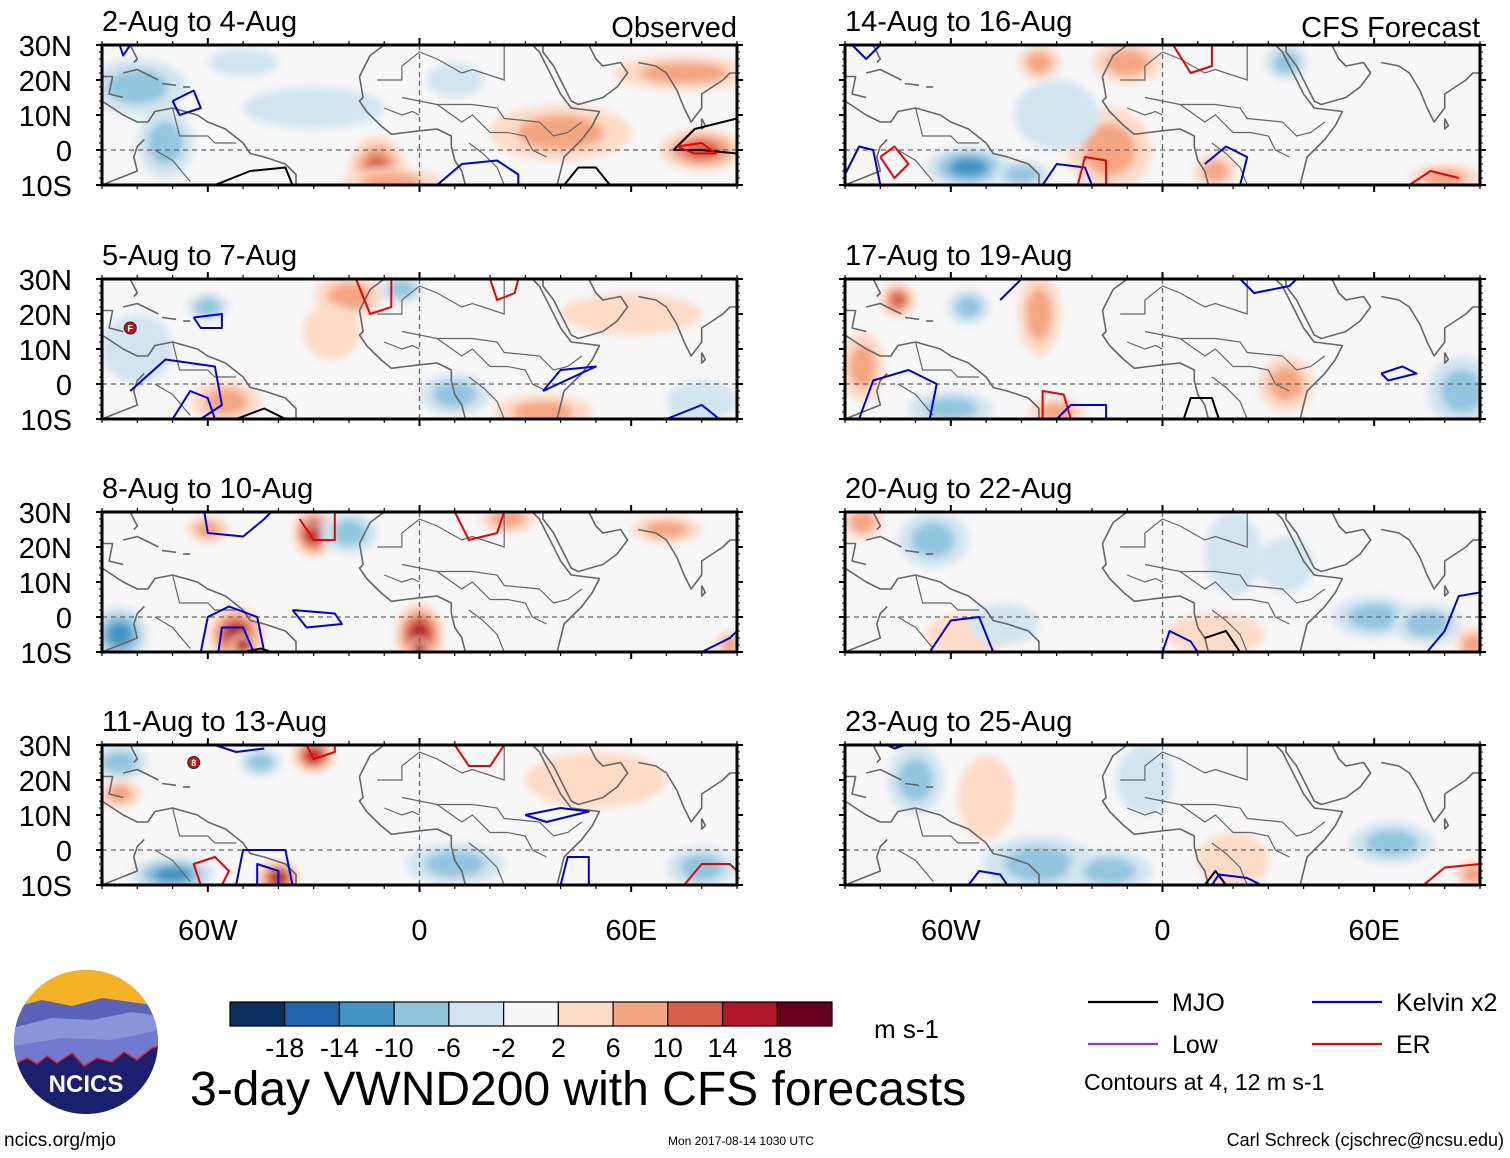 Image resolution: width=1510 pixels, height=1158 pixels. Describe the element at coordinates (1390, 28) in the screenshot. I see `column-label: CFS Forecast` at that location.